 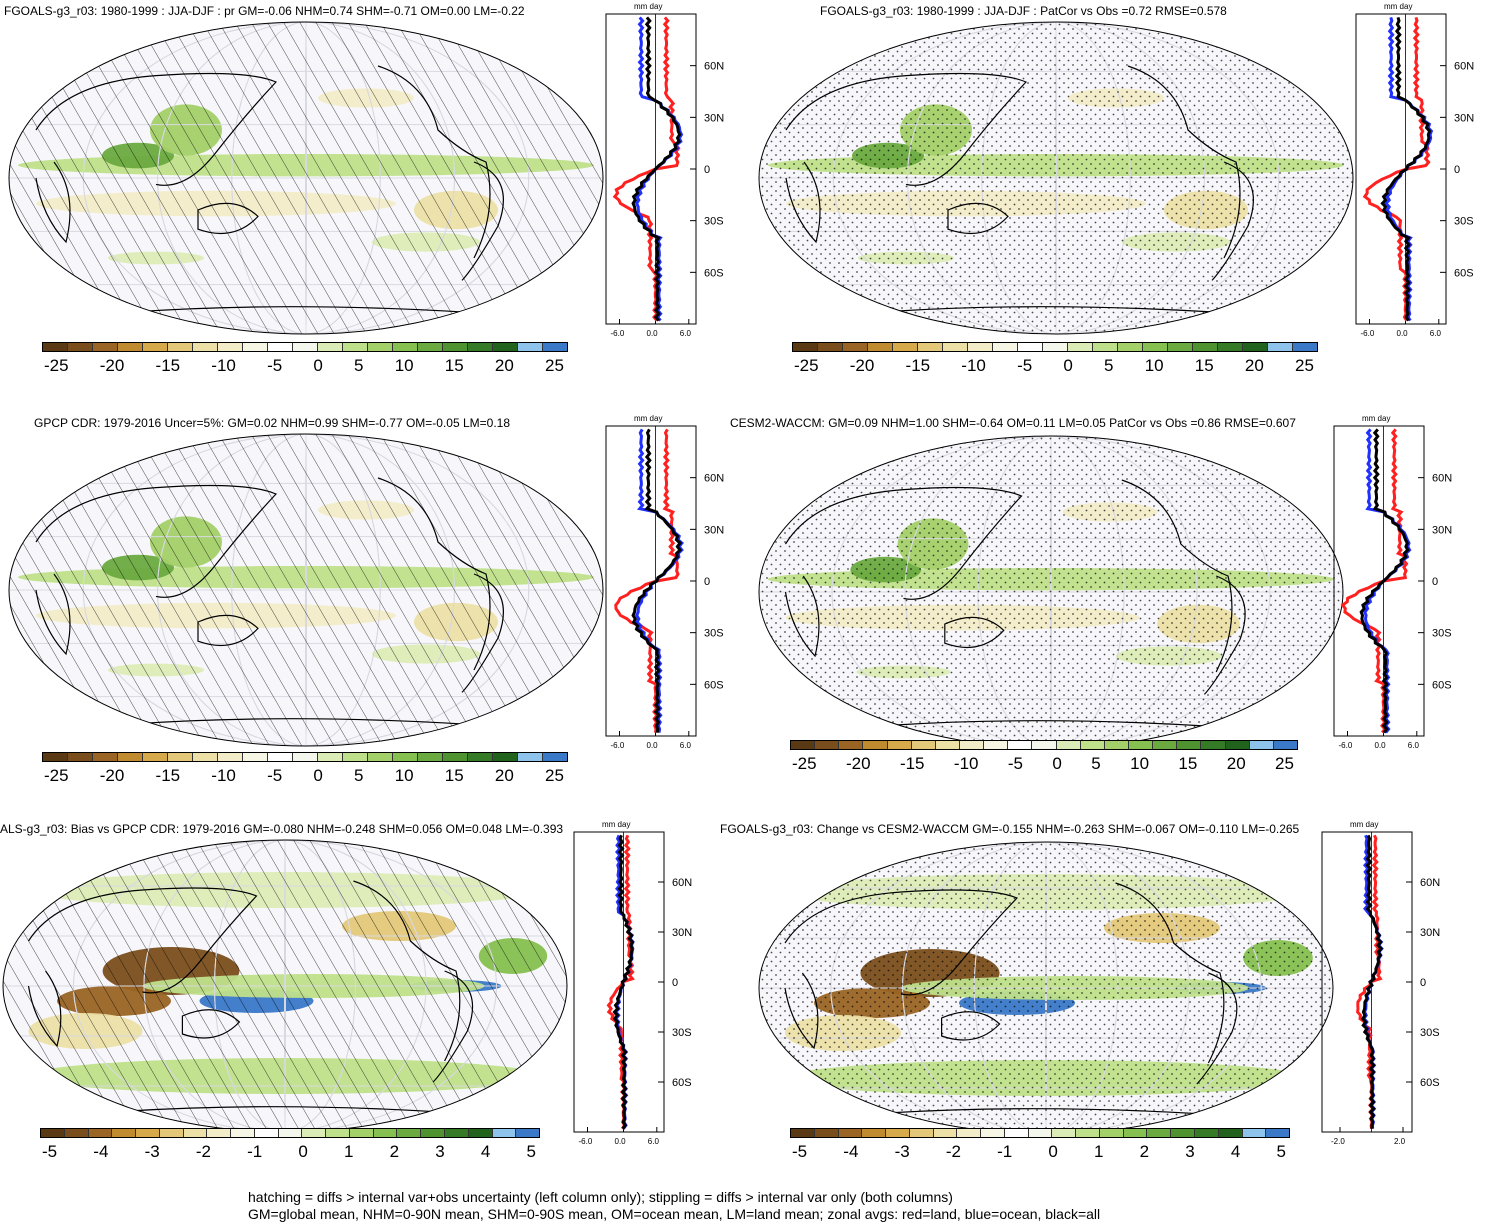 What do you see at coordinates (1338, 1141) in the screenshot?
I see `x-tick-label: -2.0` at bounding box center [1338, 1141].